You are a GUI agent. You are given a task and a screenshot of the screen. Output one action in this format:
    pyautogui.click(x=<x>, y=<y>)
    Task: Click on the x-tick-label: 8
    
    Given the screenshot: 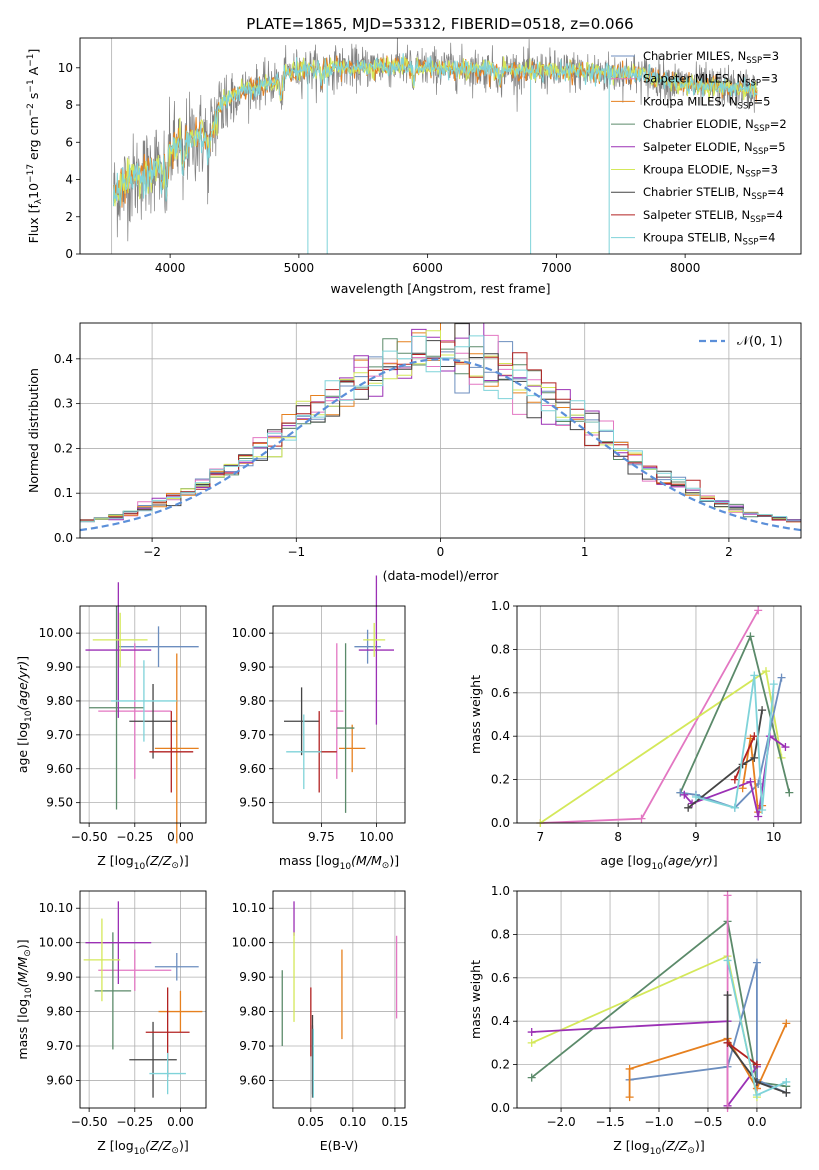 What is the action you would take?
    pyautogui.click(x=618, y=837)
    